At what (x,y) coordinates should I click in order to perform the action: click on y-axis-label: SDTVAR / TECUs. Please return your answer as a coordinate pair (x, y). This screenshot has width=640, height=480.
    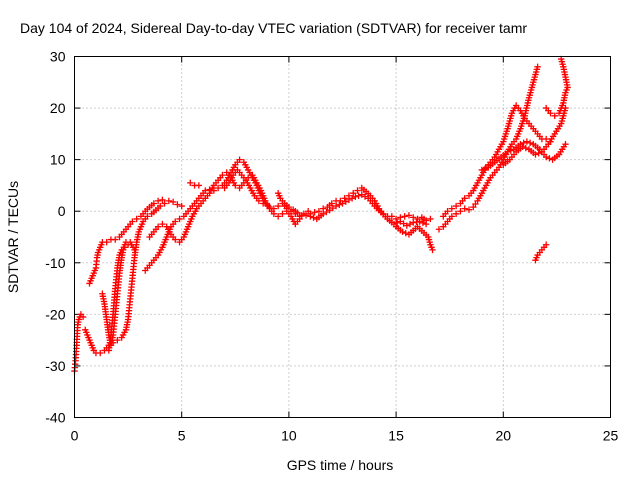
    Looking at the image, I should click on (13, 237).